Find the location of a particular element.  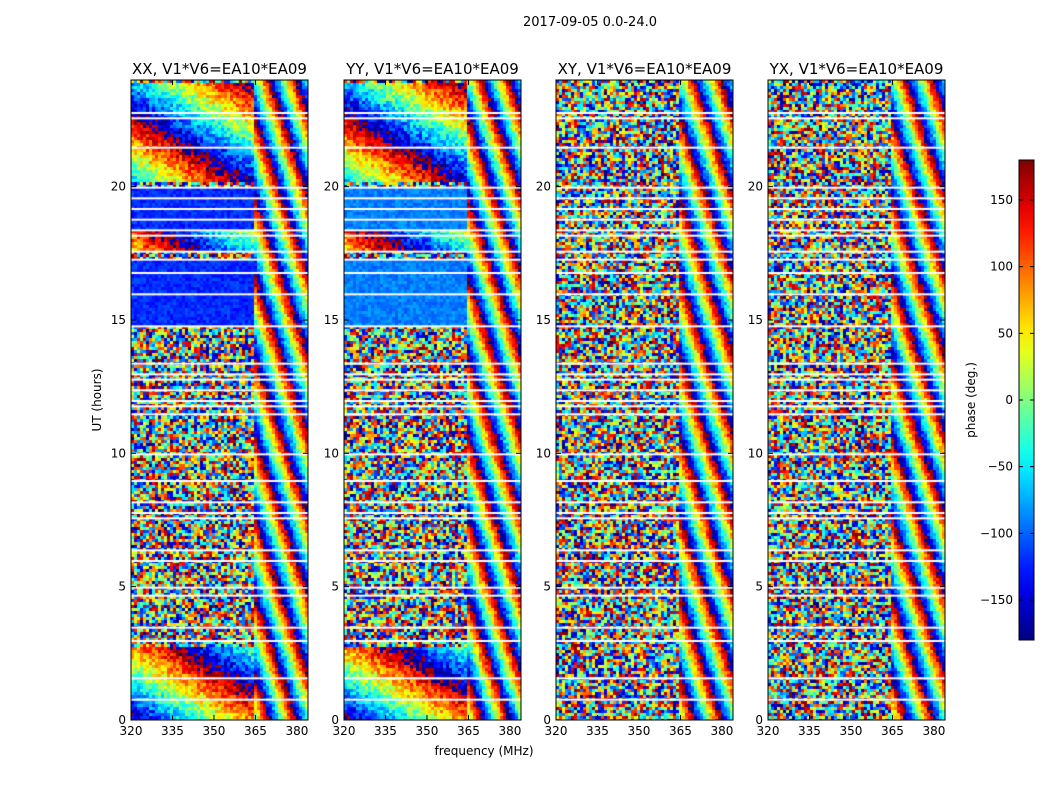

colorbar-tick-label: 100 is located at coordinates (1001, 267).